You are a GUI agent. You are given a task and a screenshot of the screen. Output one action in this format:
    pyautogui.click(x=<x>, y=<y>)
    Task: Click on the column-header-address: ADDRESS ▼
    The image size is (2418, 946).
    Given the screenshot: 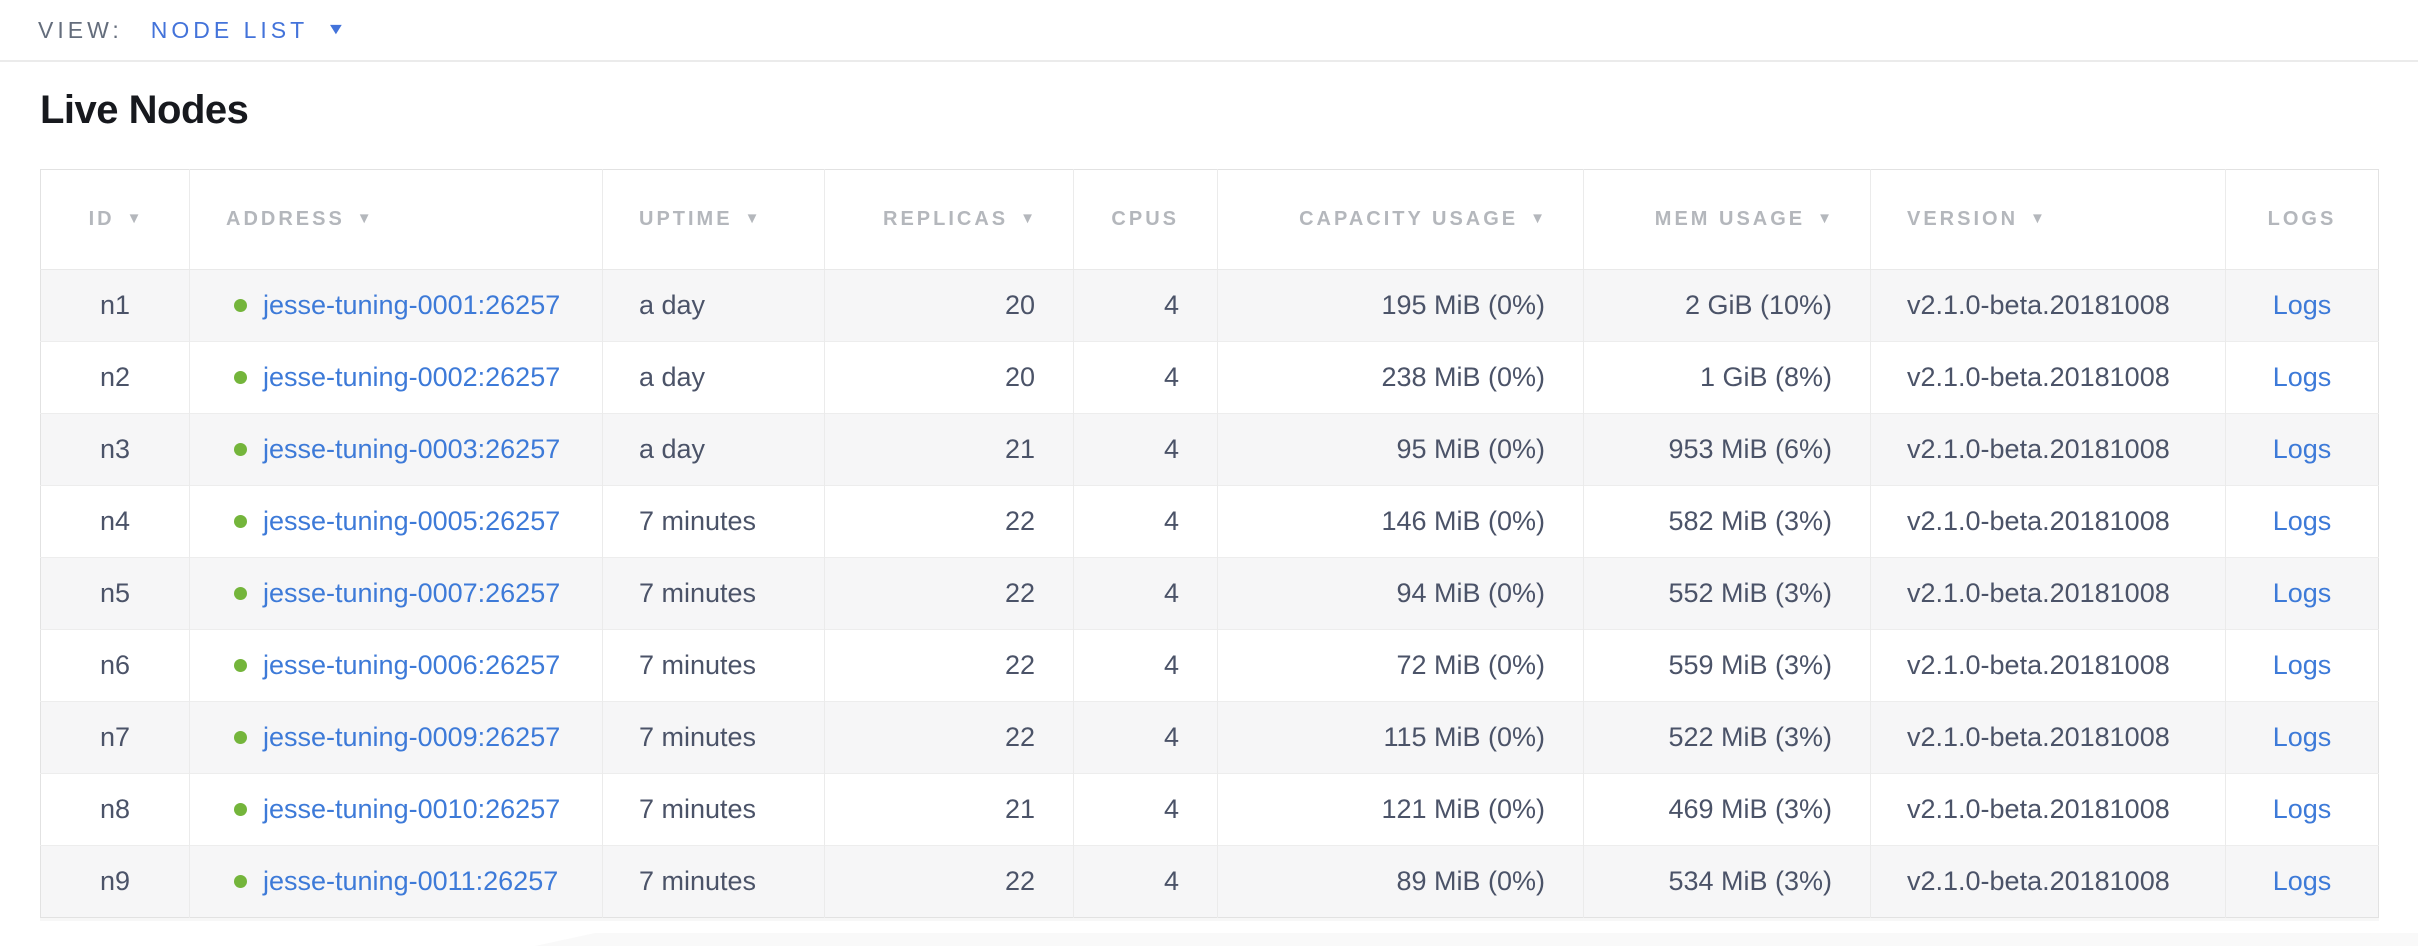 What is the action you would take?
    pyautogui.click(x=396, y=219)
    